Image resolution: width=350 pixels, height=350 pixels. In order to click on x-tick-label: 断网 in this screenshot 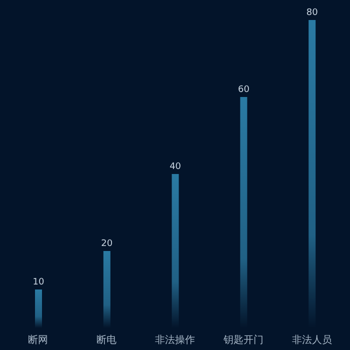, I will do `click(38, 340)`.